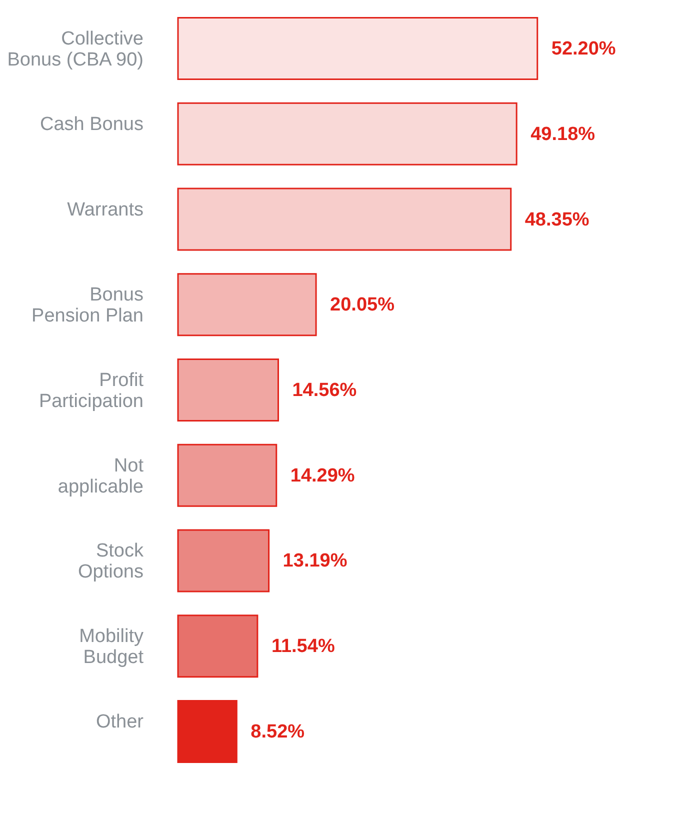 This screenshot has height=813, width=684. I want to click on data-label: 13.19%, so click(315, 561).